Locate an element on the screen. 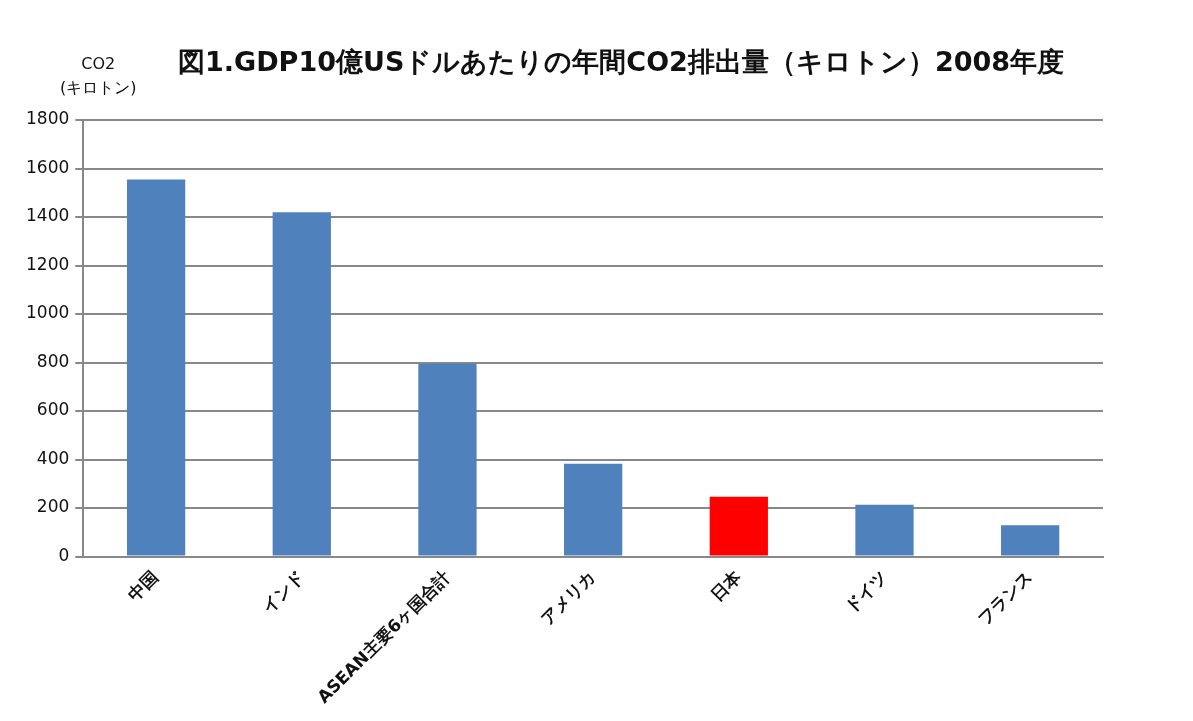  y-tick-label: 600 is located at coordinates (53, 409).